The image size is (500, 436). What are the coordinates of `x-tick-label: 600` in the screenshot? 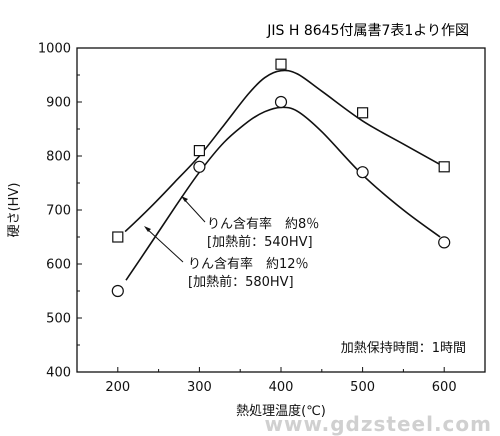 It's located at (444, 387).